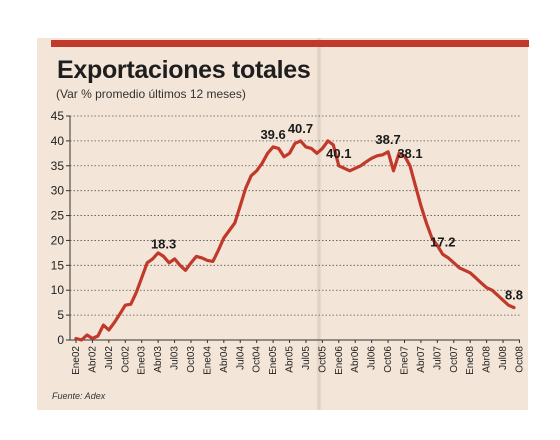 Image resolution: width=560 pixels, height=440 pixels. I want to click on x-tick-label: Jul07, so click(437, 358).